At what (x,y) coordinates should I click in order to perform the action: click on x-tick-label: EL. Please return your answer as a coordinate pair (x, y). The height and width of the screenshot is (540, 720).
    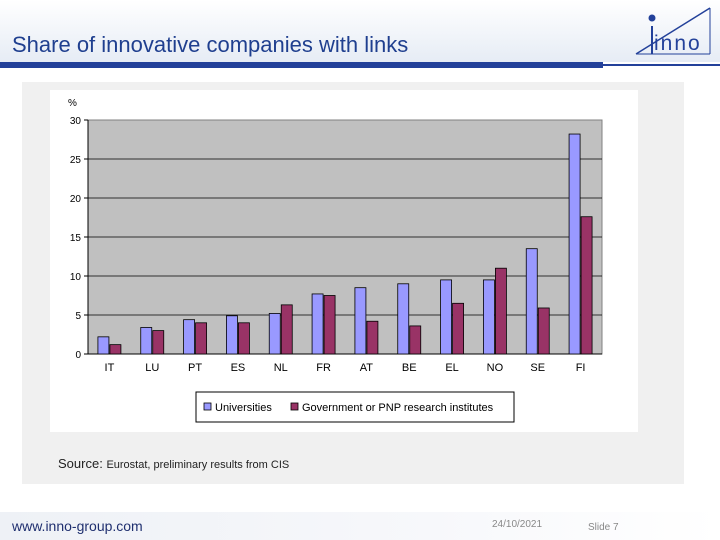
    Looking at the image, I should click on (451, 368).